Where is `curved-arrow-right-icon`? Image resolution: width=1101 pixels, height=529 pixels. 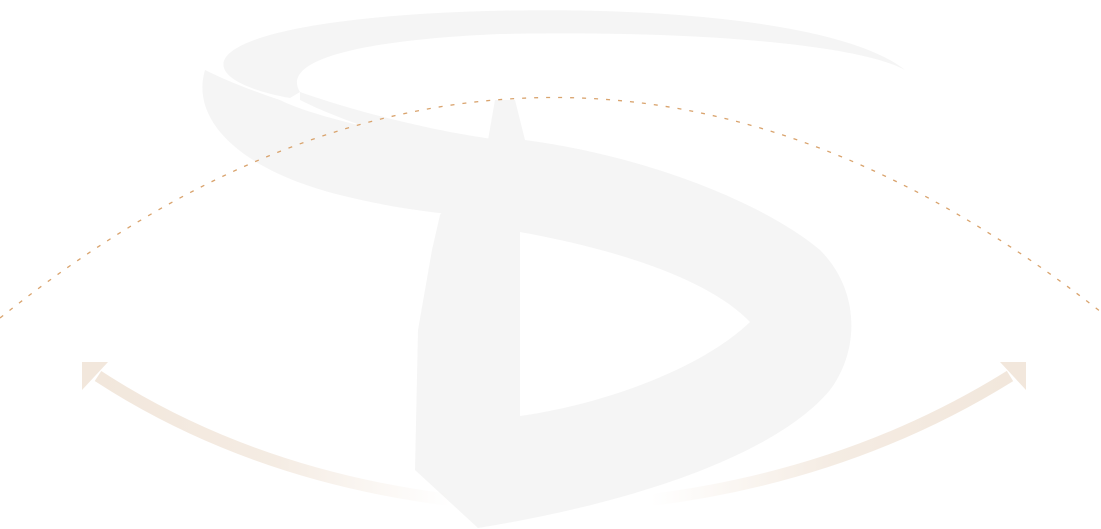 curved-arrow-right-icon is located at coordinates (838, 434).